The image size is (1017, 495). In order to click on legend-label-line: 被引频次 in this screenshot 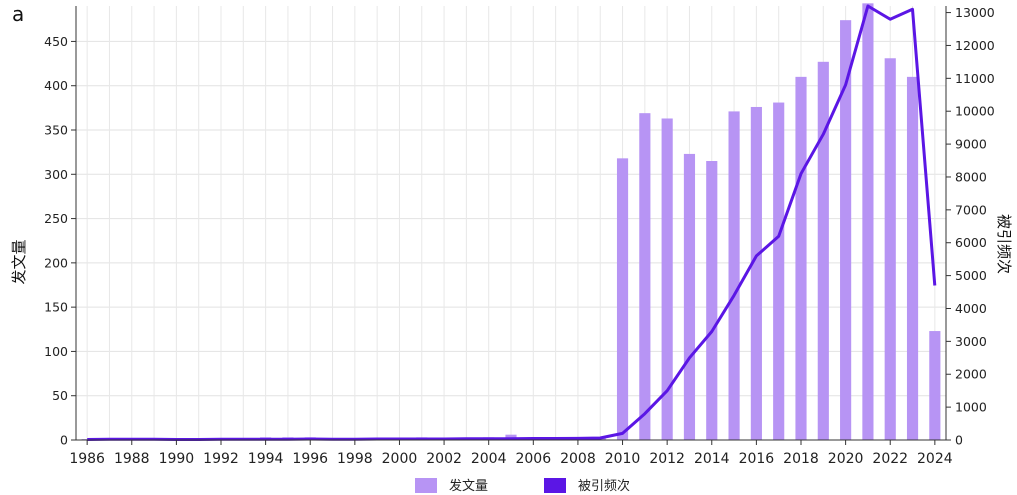, I will do `click(604, 486)`.